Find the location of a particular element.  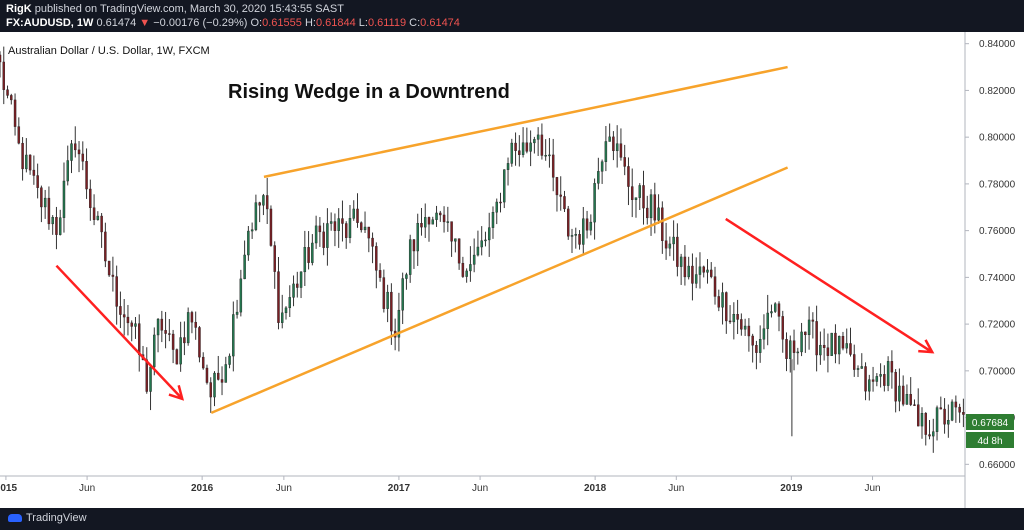

time-tick-label: Jun is located at coordinates (87, 488).